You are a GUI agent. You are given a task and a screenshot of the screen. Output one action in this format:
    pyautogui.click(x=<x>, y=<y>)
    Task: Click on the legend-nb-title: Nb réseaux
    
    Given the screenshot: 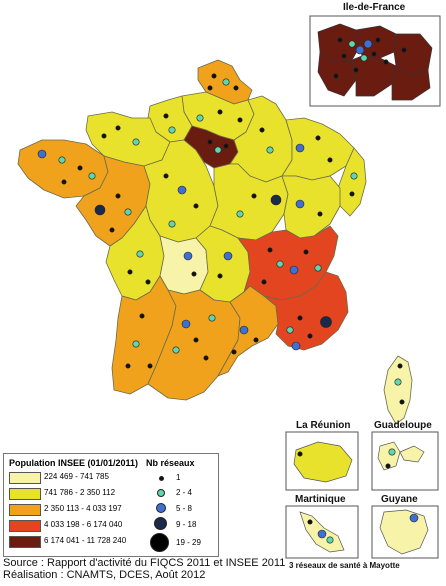 What is the action you would take?
    pyautogui.click(x=170, y=463)
    